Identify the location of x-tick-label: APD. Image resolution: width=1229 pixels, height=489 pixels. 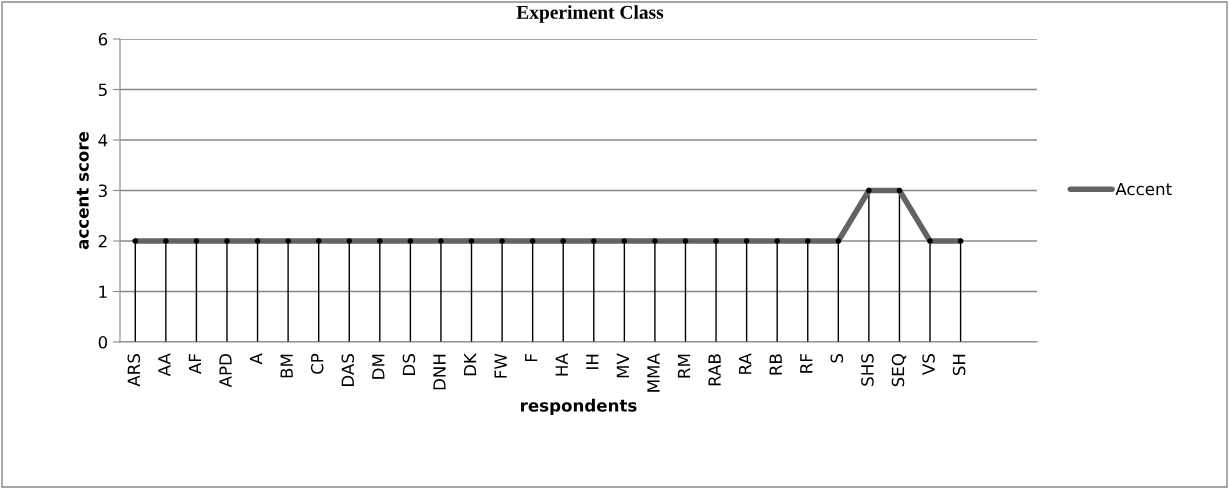
(225, 371).